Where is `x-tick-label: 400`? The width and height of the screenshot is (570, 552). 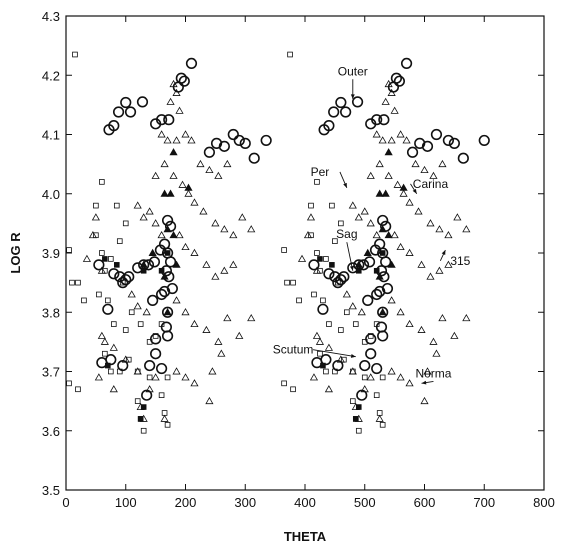 x-tick-label: 400 is located at coordinates (305, 502).